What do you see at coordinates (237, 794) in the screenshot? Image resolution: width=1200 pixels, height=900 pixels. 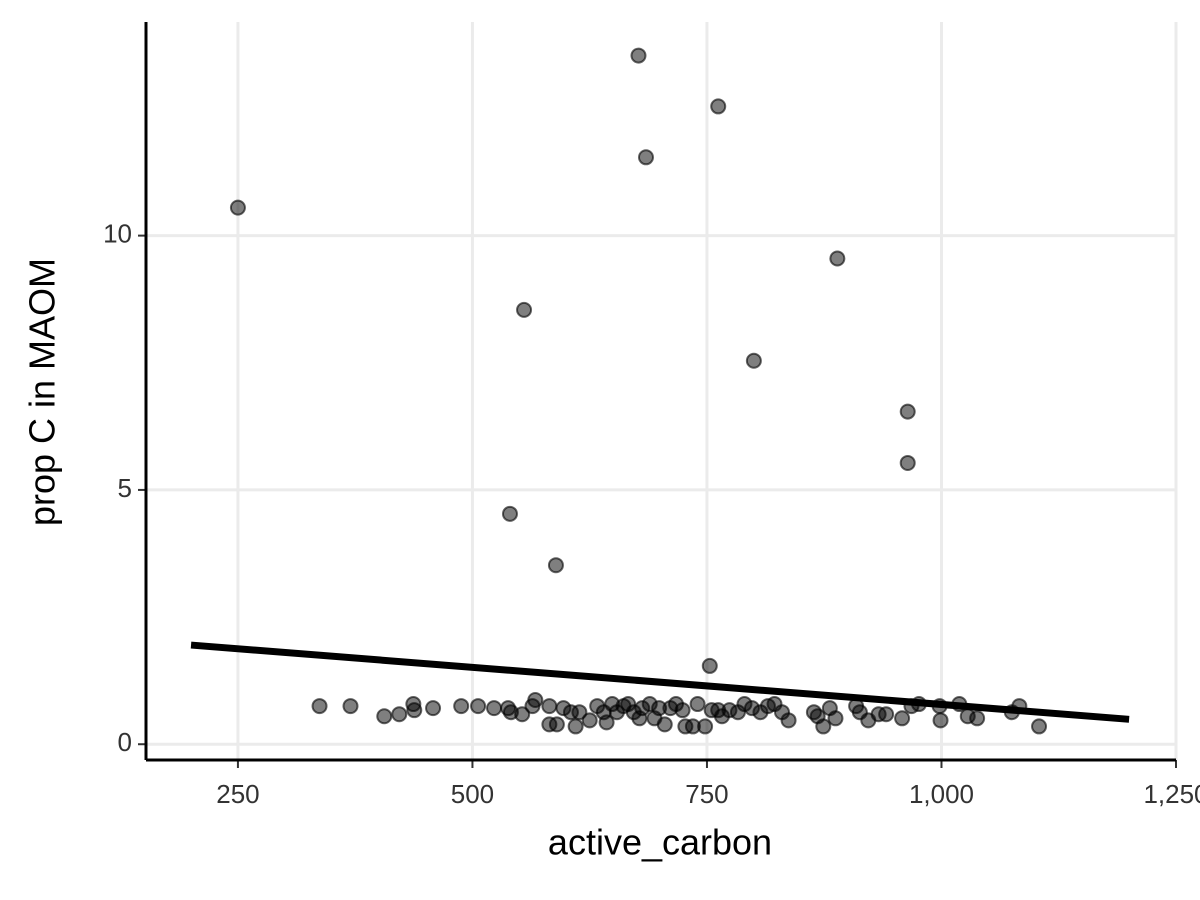 I see `x-tick-label: 250` at bounding box center [237, 794].